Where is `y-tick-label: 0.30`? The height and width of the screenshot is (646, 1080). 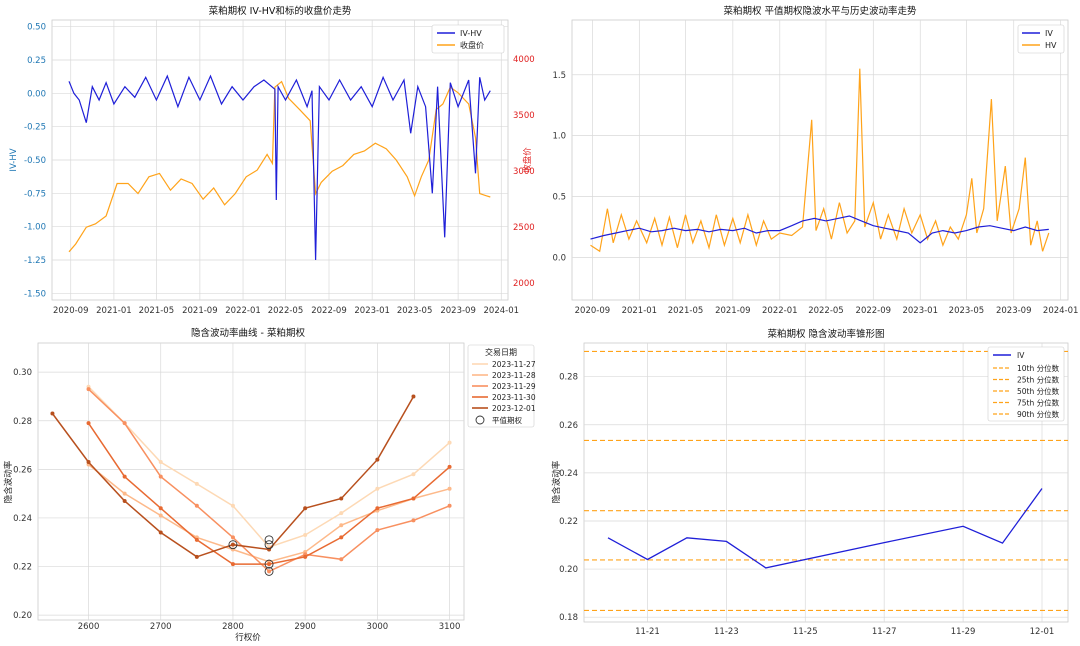
y-tick-label: 0.30 is located at coordinates (22, 373).